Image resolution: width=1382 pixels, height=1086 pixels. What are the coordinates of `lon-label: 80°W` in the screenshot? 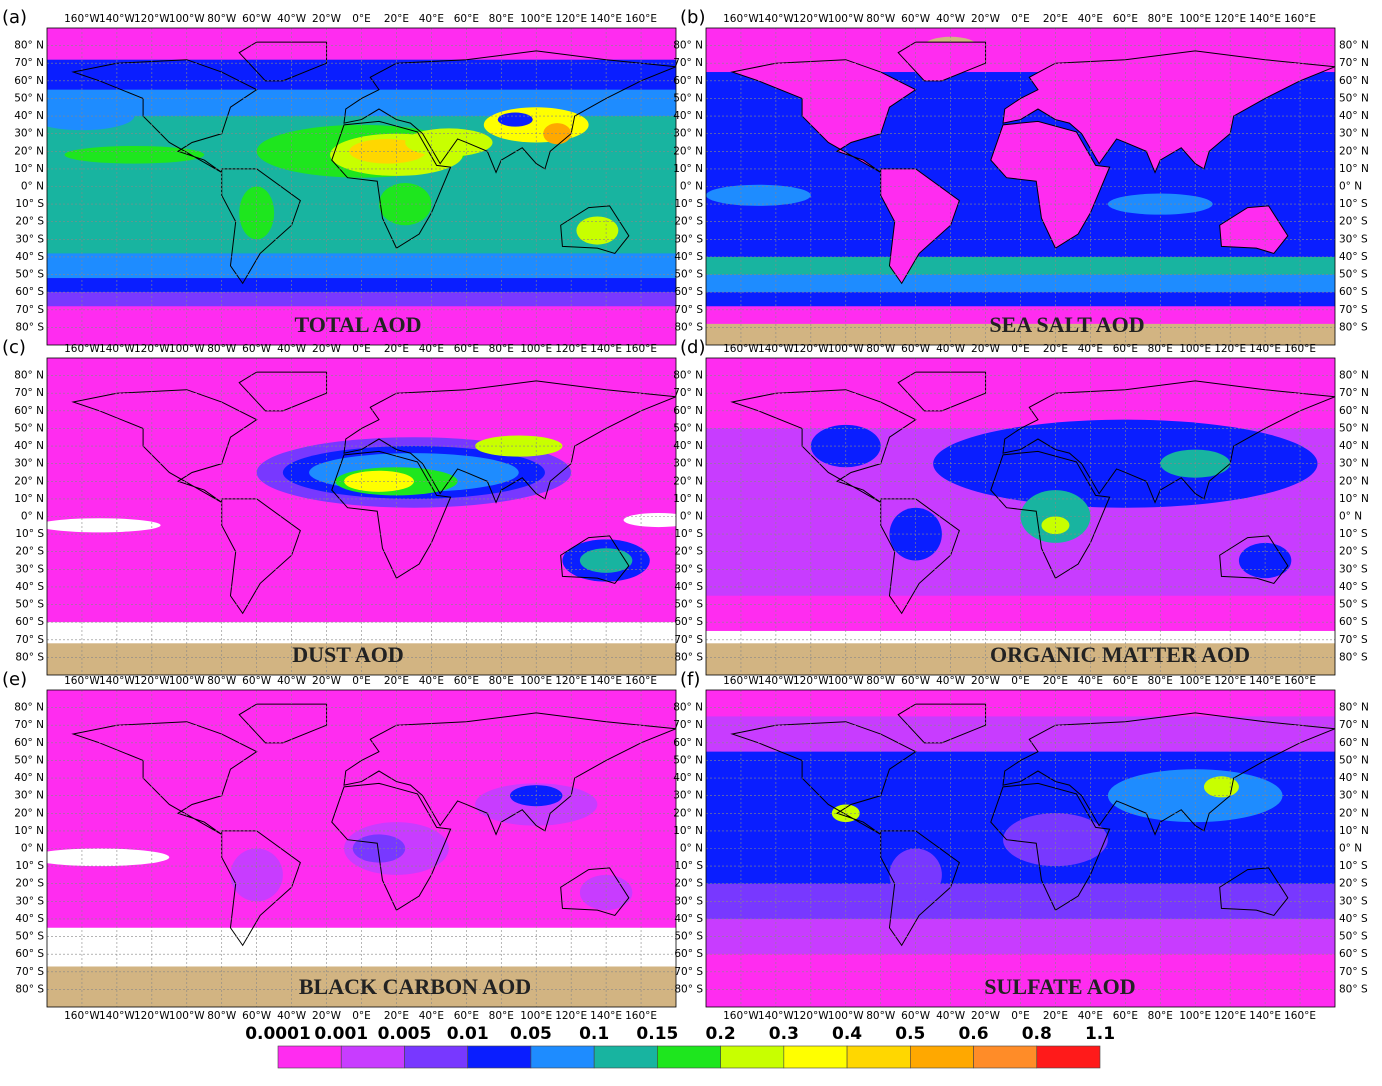 It's located at (222, 349).